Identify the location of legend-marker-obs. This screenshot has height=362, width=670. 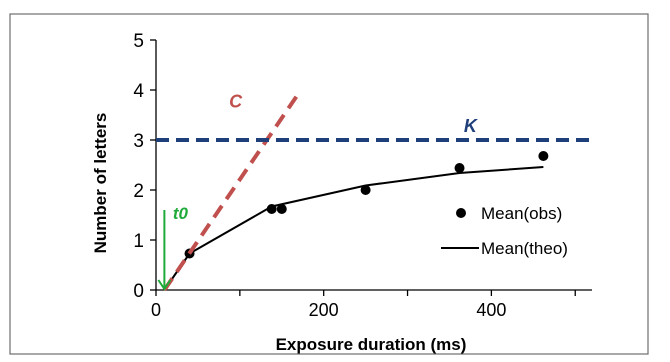
(461, 213).